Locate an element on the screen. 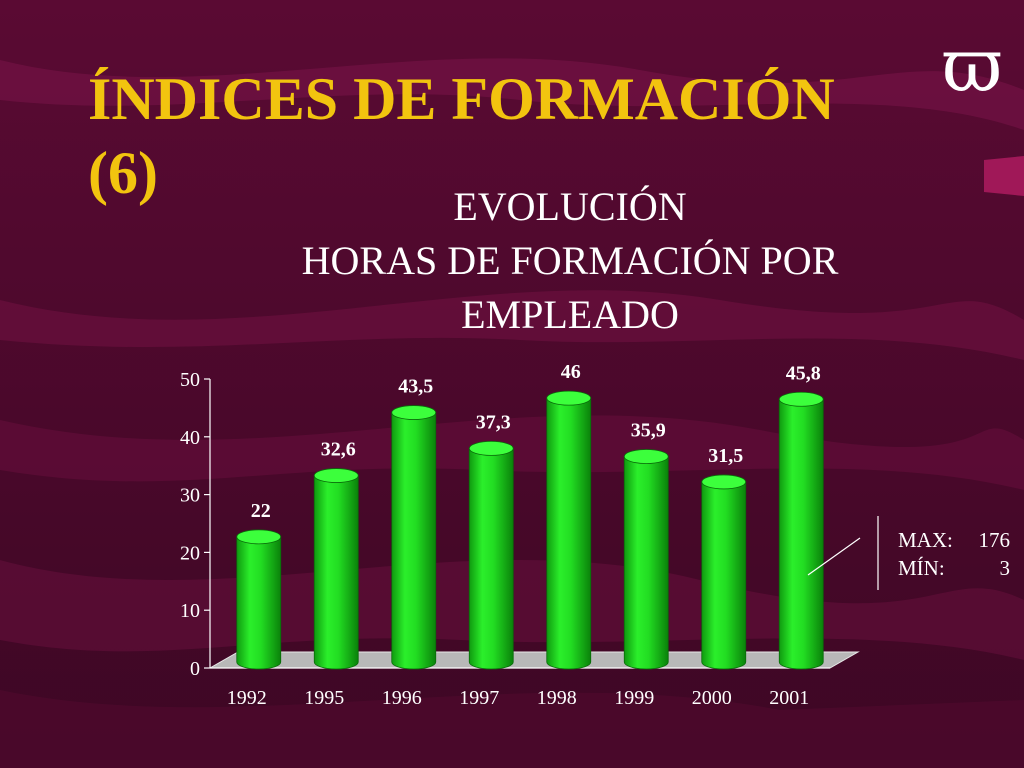 Image resolution: width=1024 pixels, height=768 pixels. min-label: MÍN: is located at coordinates (921, 568).